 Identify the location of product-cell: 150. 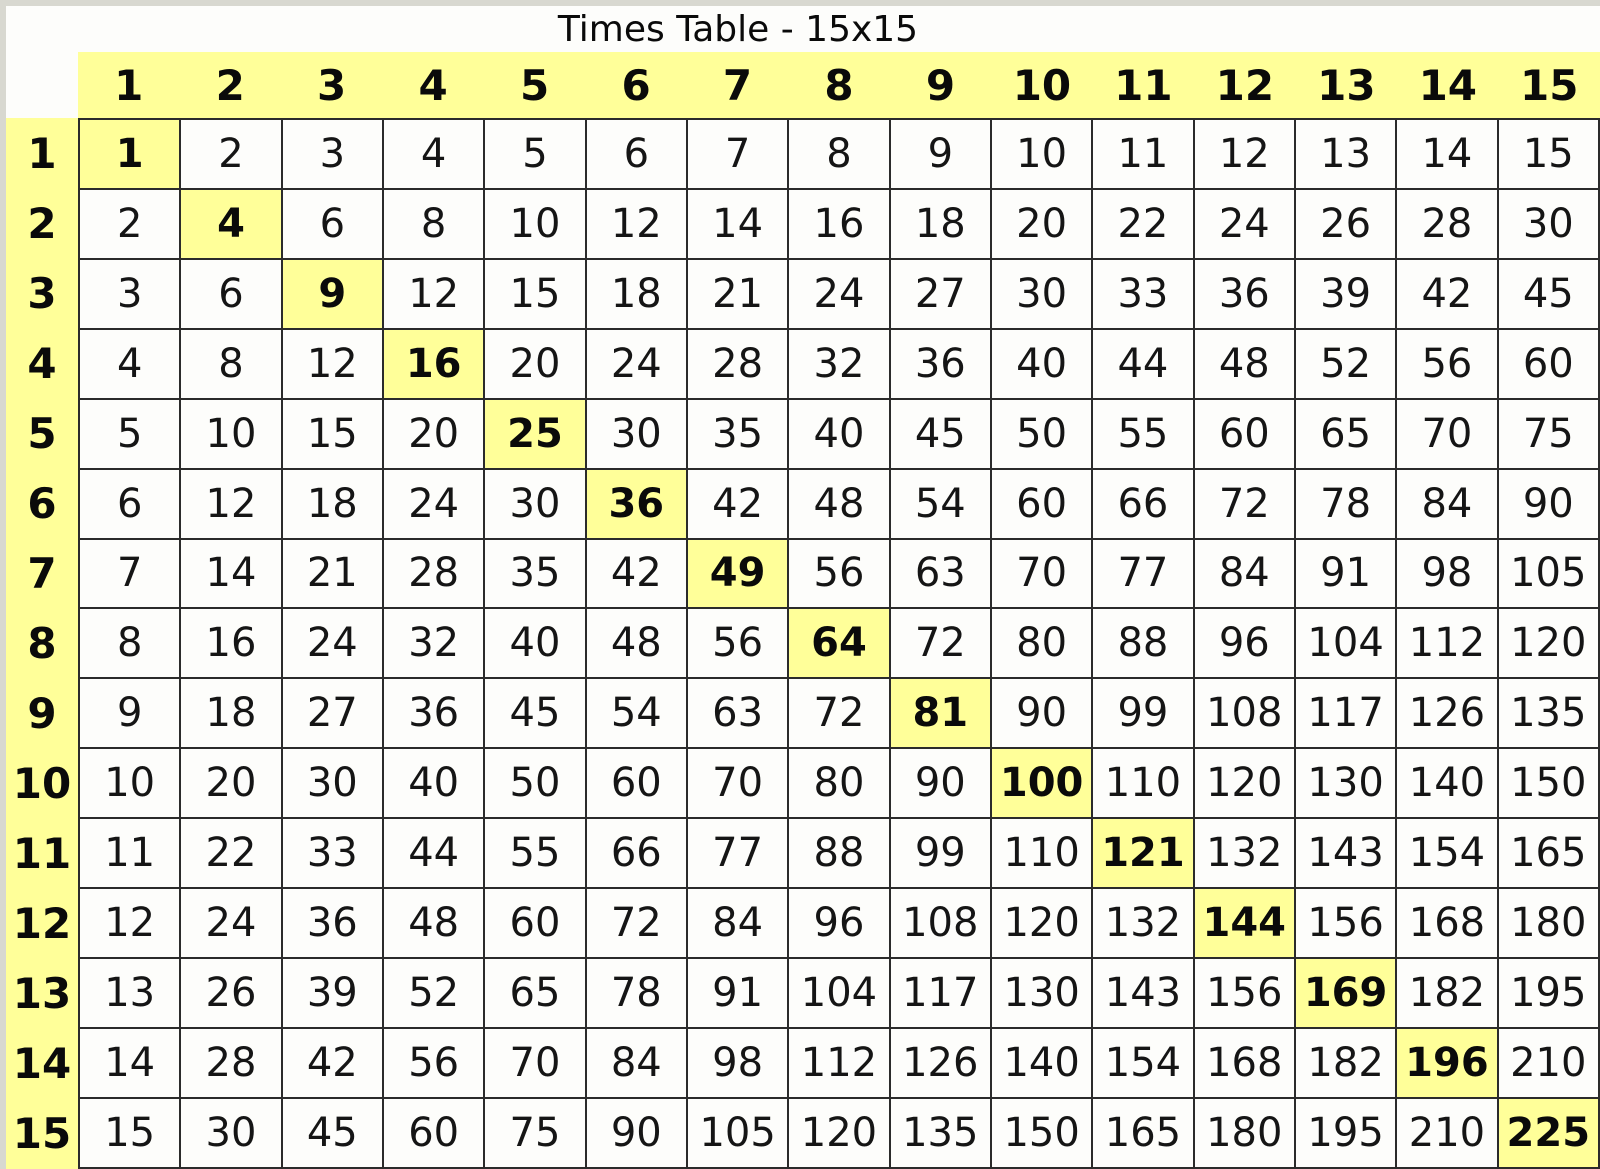
(1041, 1132).